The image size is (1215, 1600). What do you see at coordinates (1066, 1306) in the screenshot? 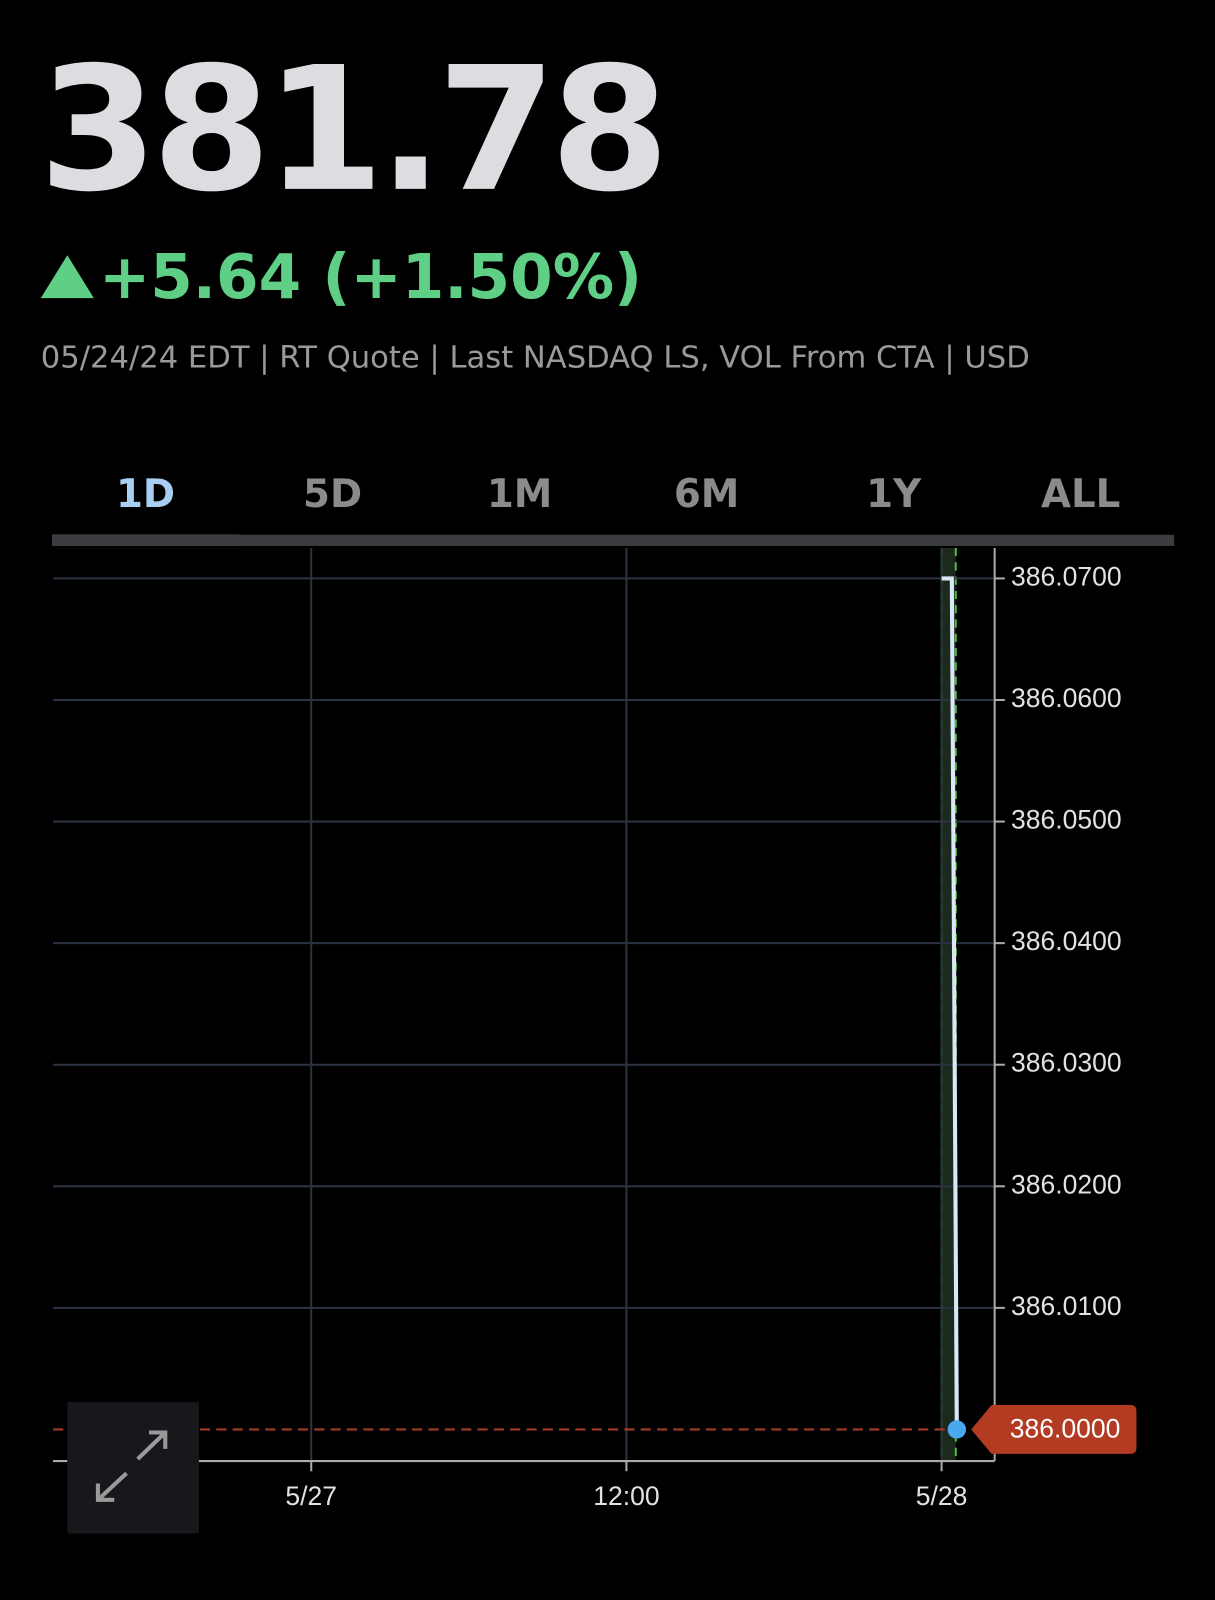
I see `y-tick-label: 386.0100` at bounding box center [1066, 1306].